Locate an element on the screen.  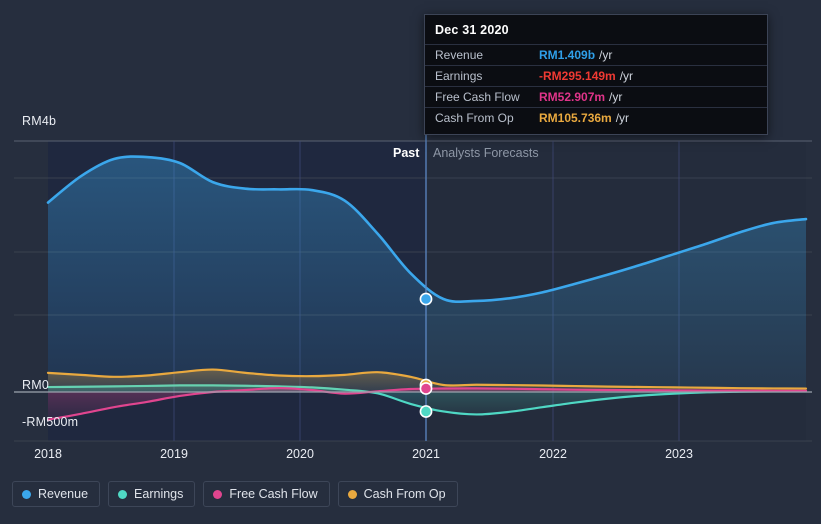
tooltip-row-label: Cash From Op is located at coordinates (474, 118).